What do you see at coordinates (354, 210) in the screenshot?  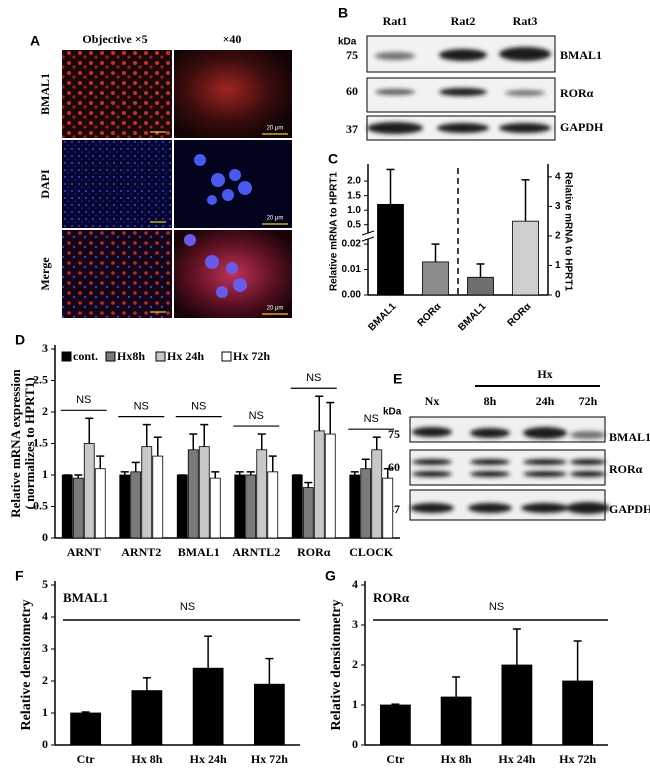 I see `y-tick-label: 1.0` at bounding box center [354, 210].